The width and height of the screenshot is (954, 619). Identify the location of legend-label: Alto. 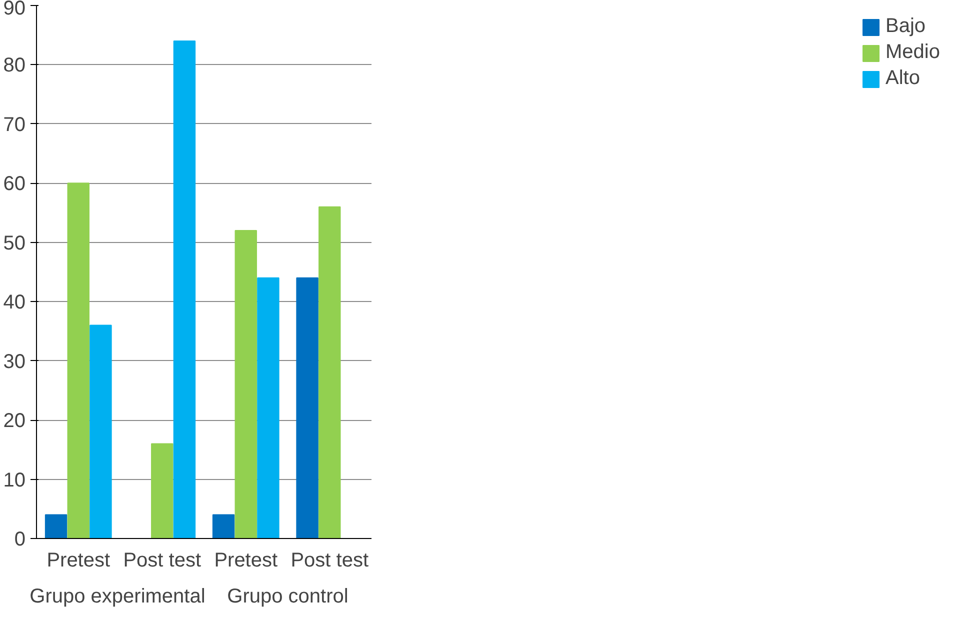
(903, 78).